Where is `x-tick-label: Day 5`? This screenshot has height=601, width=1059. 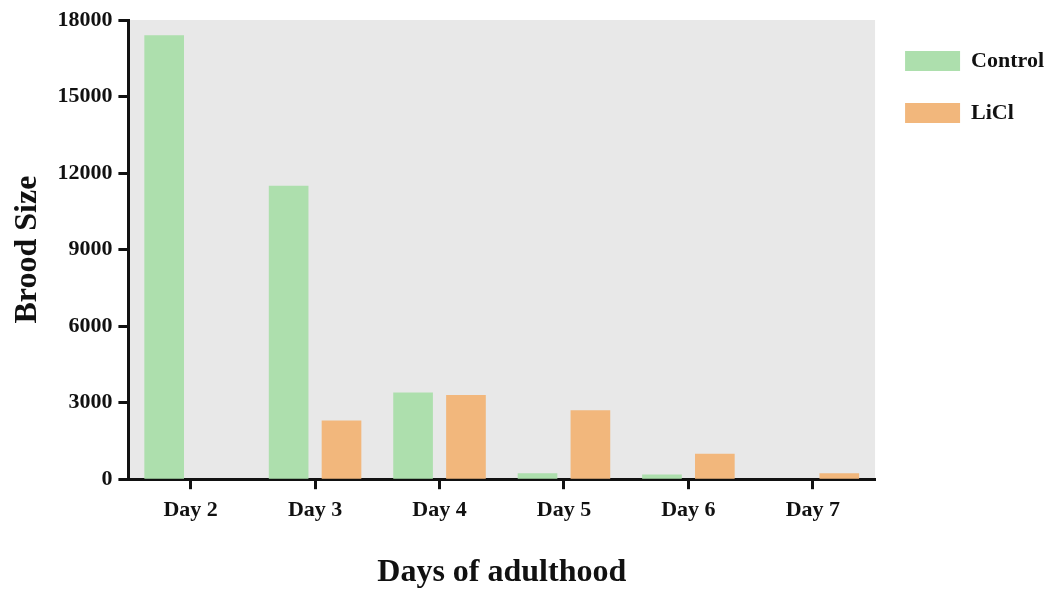
x-tick-label: Day 5 is located at coordinates (564, 509).